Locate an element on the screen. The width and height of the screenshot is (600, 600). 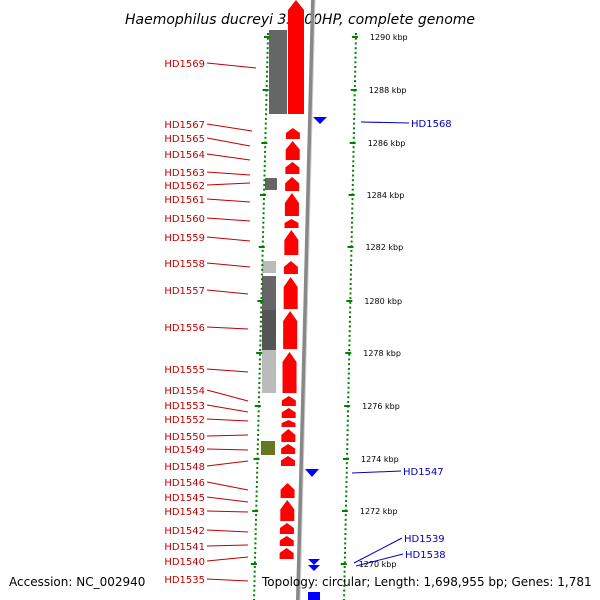
gene-label-hd1560: HD1560 is located at coordinates (184, 219).